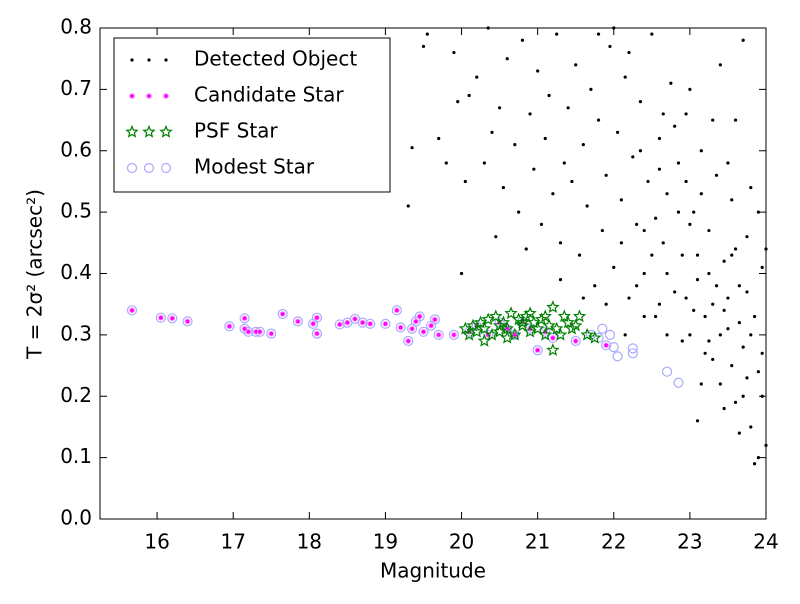 The width and height of the screenshot is (800, 604). Describe the element at coordinates (76, 149) in the screenshot. I see `y-tick-label: 0.6` at that location.